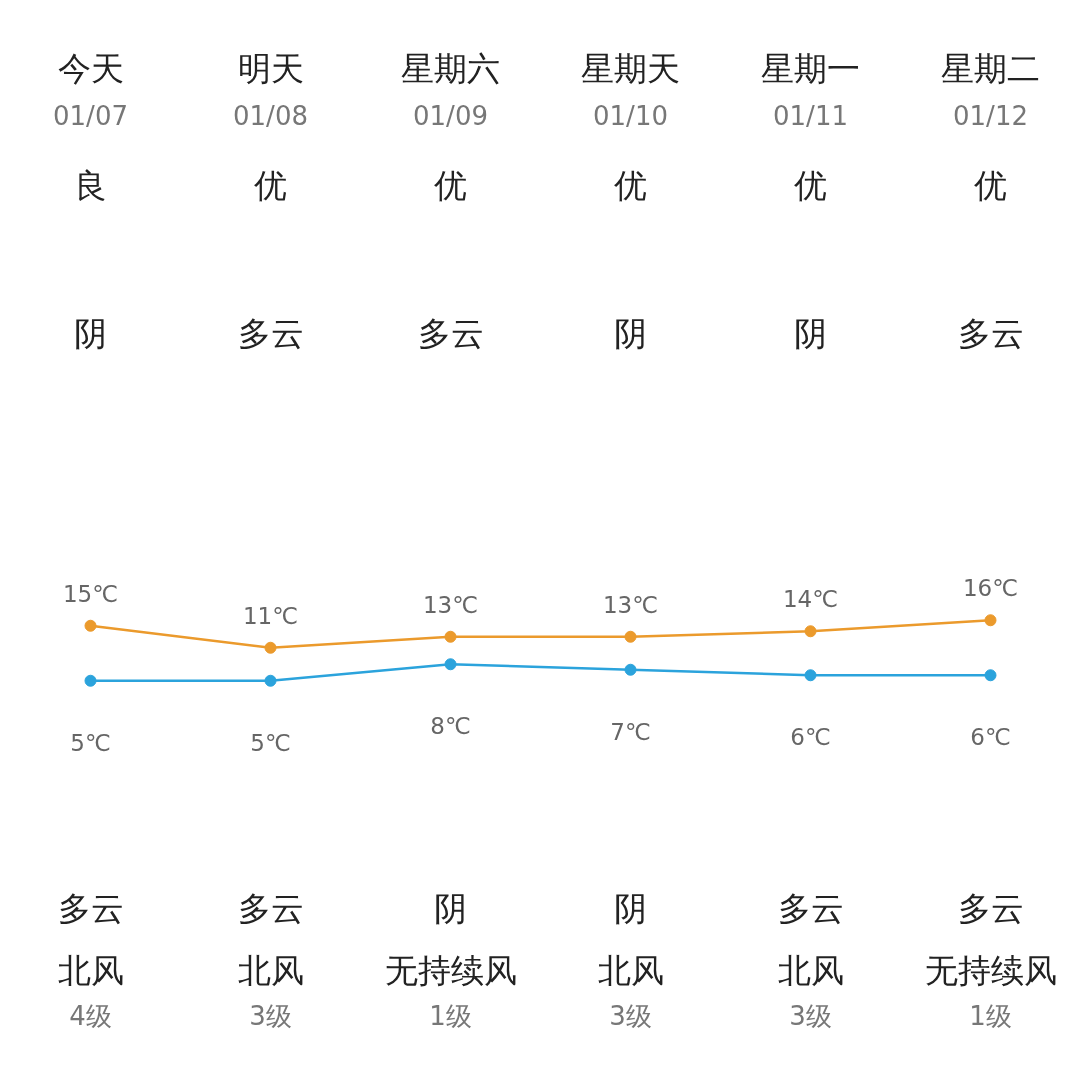 Image resolution: width=1080 pixels, height=1076 pixels. I want to click on text: 01/07, so click(90, 115).